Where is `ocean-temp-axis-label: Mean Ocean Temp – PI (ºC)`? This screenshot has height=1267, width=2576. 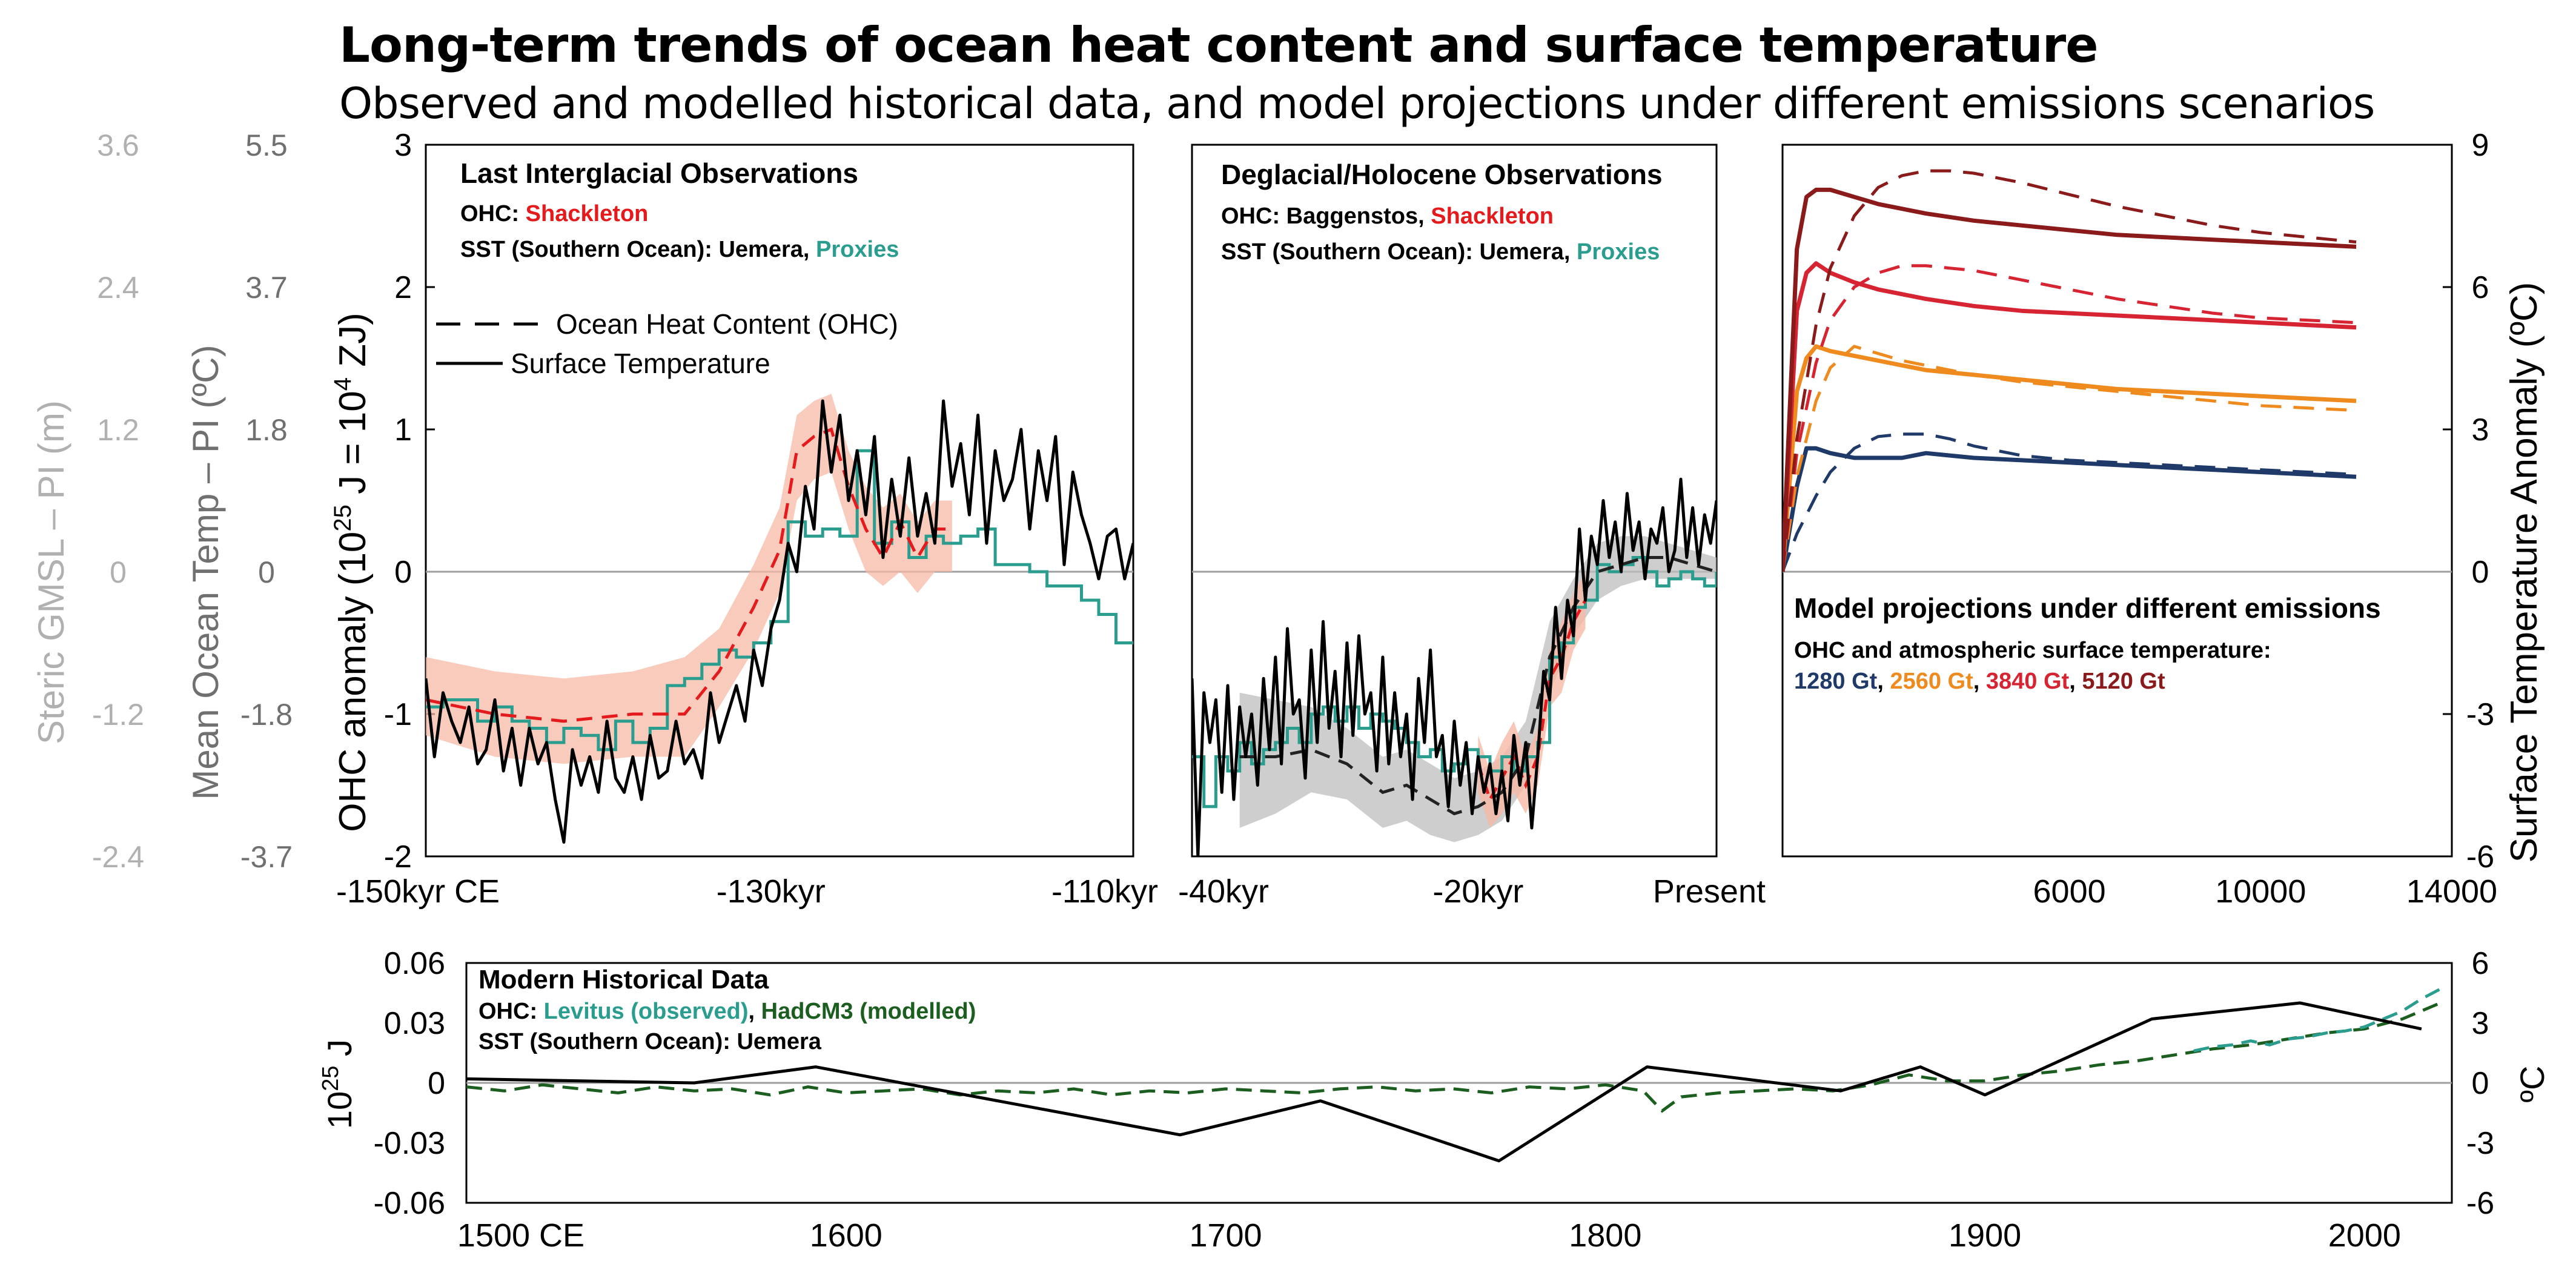
ocean-temp-axis-label: Mean Ocean Temp – PI (ºC) is located at coordinates (205, 572).